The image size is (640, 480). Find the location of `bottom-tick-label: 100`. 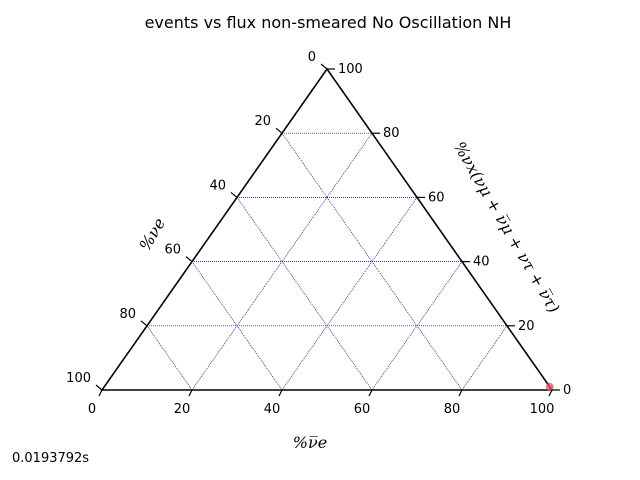

bottom-tick-label: 100 is located at coordinates (542, 409).